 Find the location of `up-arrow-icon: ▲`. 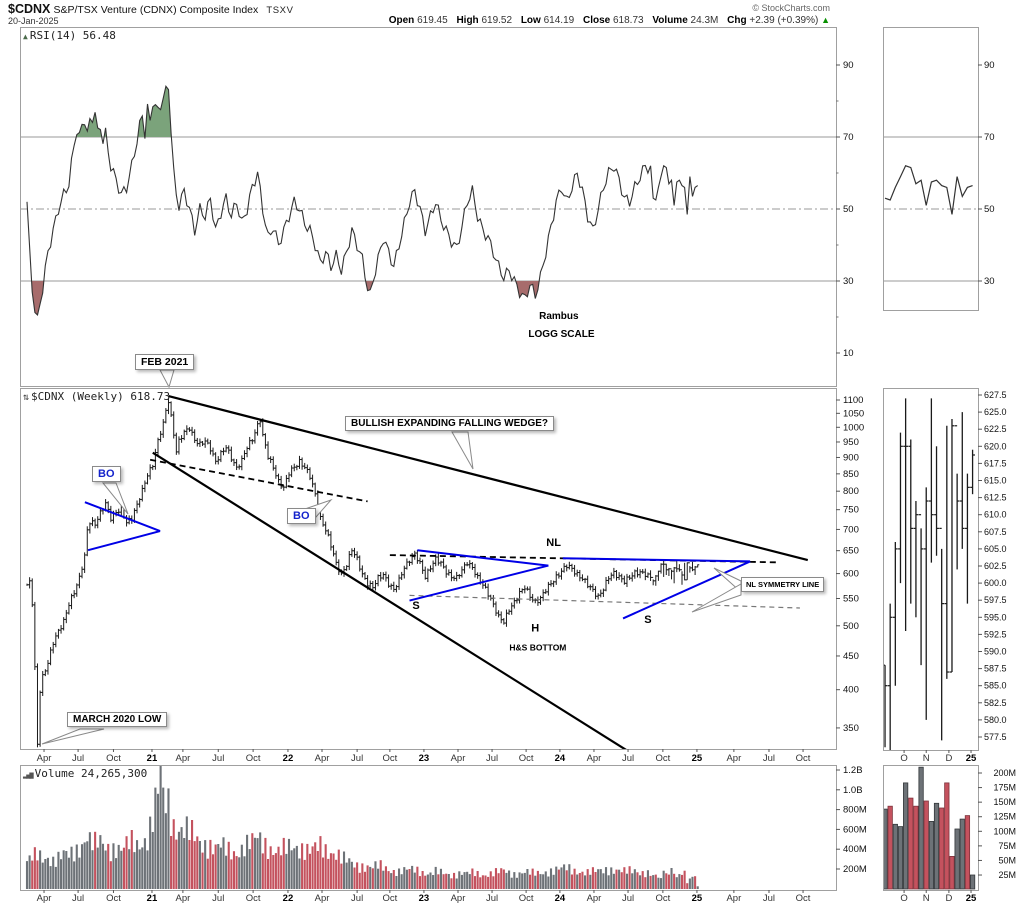

up-arrow-icon: ▲ is located at coordinates (825, 20).